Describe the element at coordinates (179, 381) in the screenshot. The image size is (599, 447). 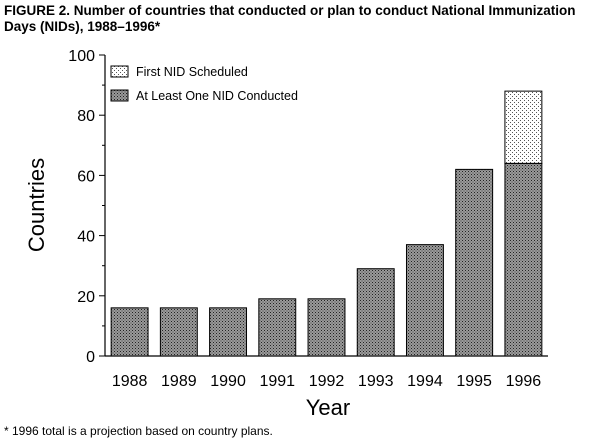
I see `x-tick-label: 1989` at that location.